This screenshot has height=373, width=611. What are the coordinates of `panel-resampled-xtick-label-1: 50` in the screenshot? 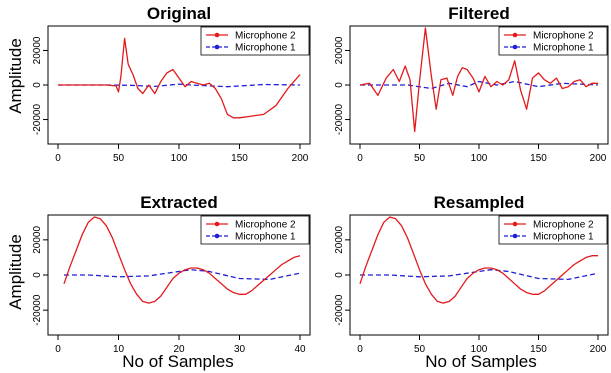 It's located at (420, 349).